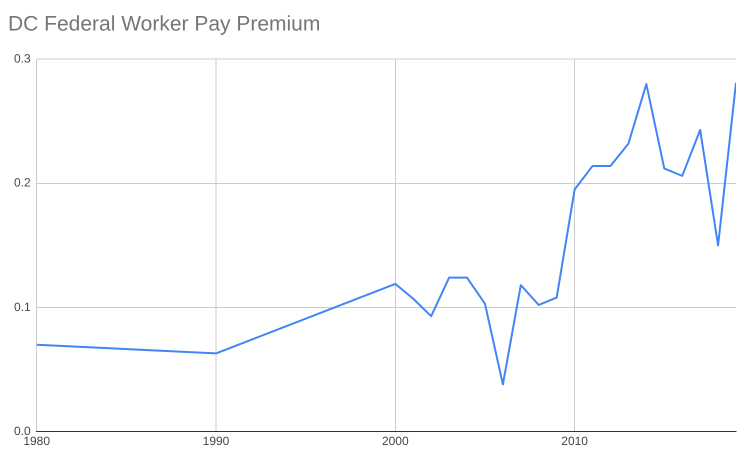 This screenshot has width=756, height=460. What do you see at coordinates (22, 59) in the screenshot?
I see `y-tick-label: 0.3` at bounding box center [22, 59].